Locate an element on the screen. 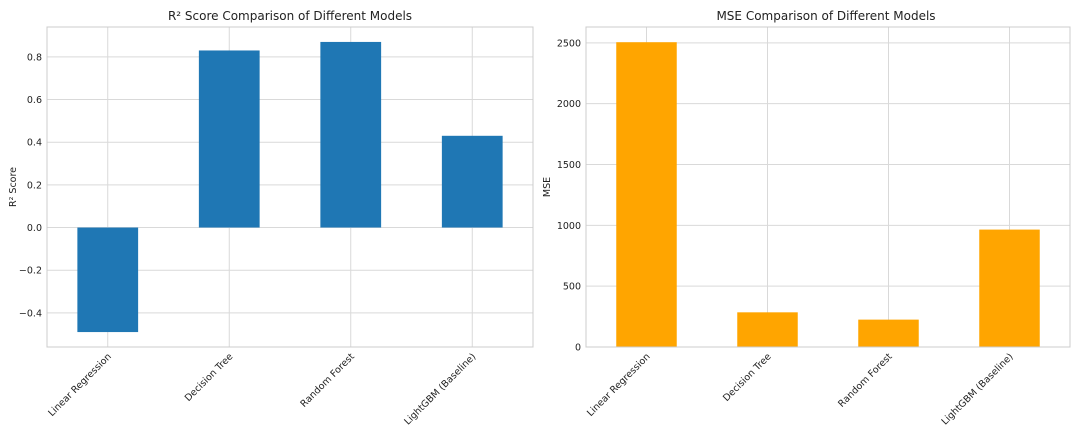 The height and width of the screenshot is (432, 1080). y-tick-label: −0.4 is located at coordinates (30, 313).